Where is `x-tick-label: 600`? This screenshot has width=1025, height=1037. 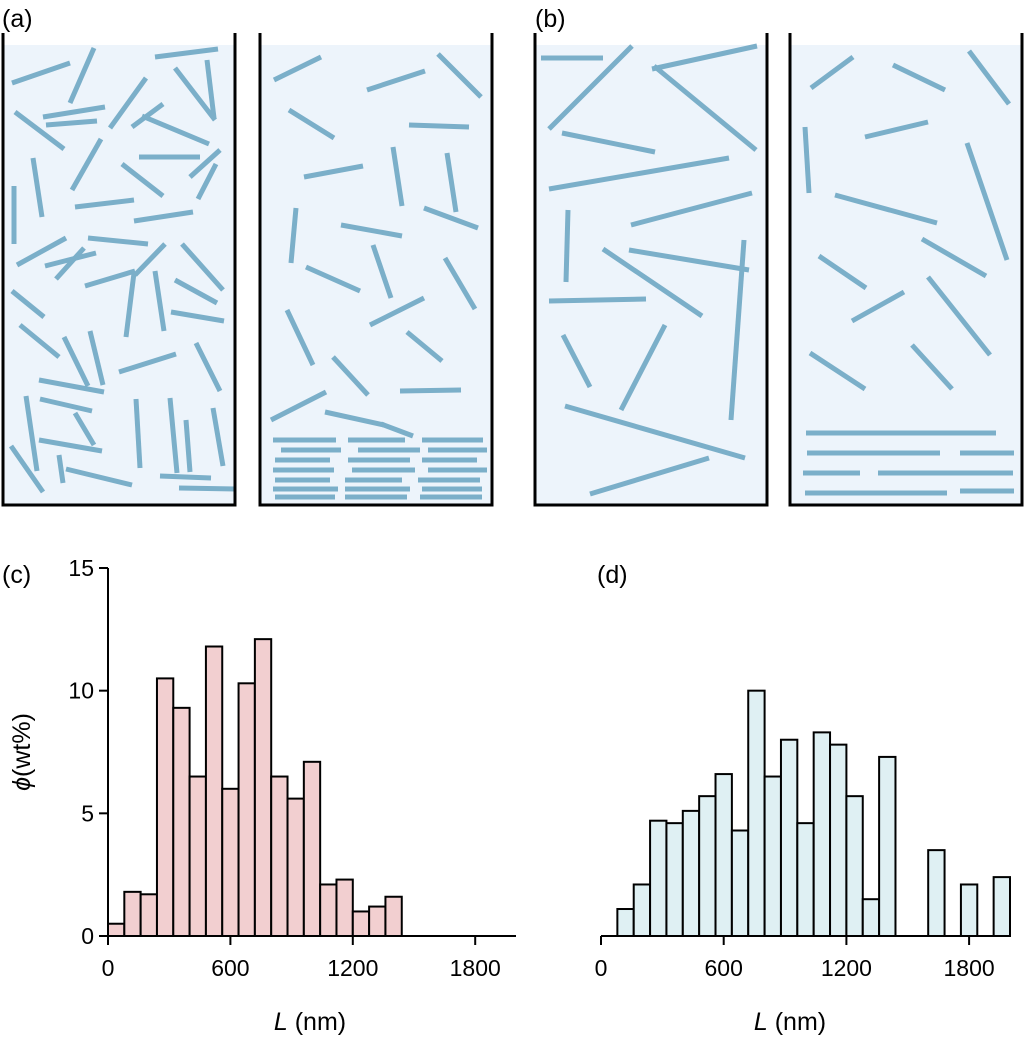
x-tick-label: 600 is located at coordinates (724, 968).